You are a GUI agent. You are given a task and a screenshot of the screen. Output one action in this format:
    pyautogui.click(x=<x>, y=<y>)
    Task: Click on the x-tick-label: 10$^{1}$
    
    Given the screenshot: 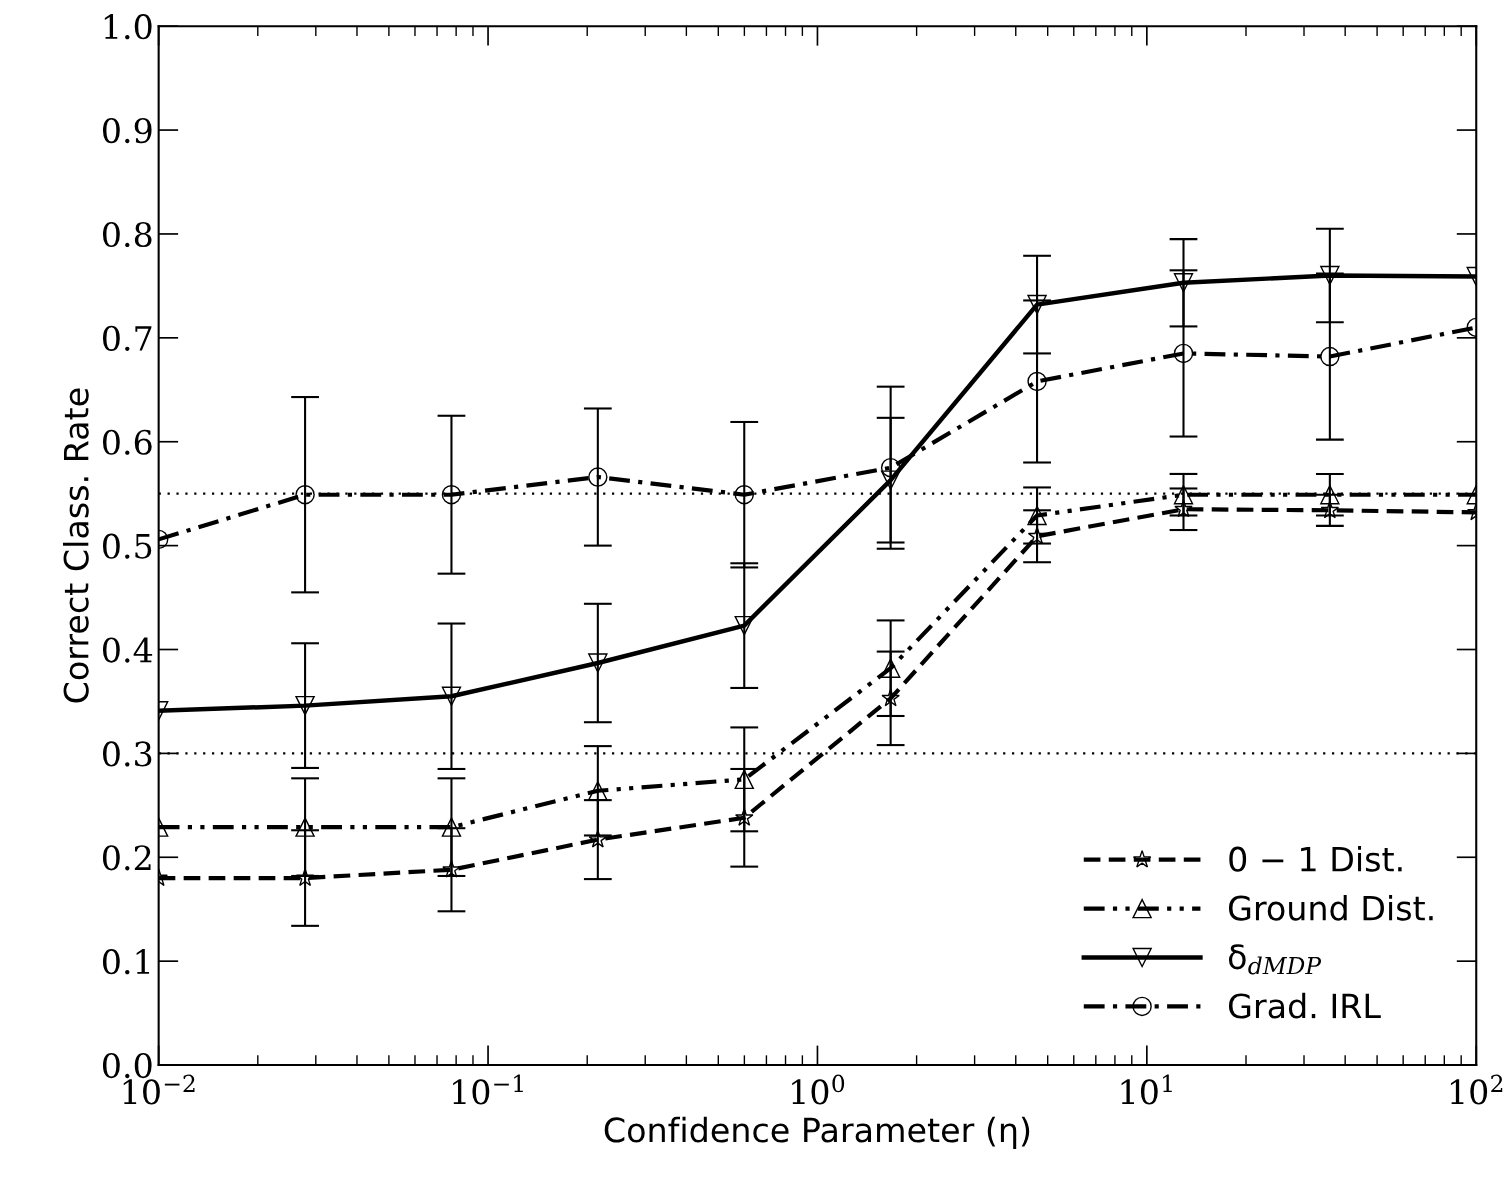 What is the action you would take?
    pyautogui.click(x=1146, y=1089)
    